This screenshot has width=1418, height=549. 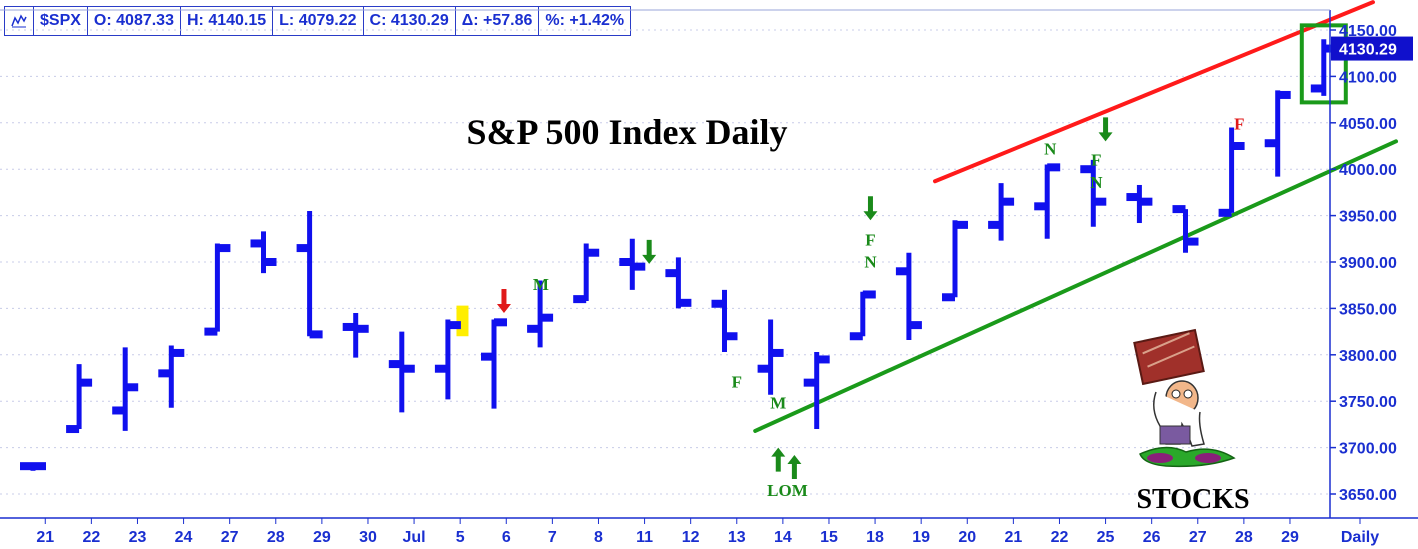 I want to click on last-price-badge, so click(x=1372, y=48).